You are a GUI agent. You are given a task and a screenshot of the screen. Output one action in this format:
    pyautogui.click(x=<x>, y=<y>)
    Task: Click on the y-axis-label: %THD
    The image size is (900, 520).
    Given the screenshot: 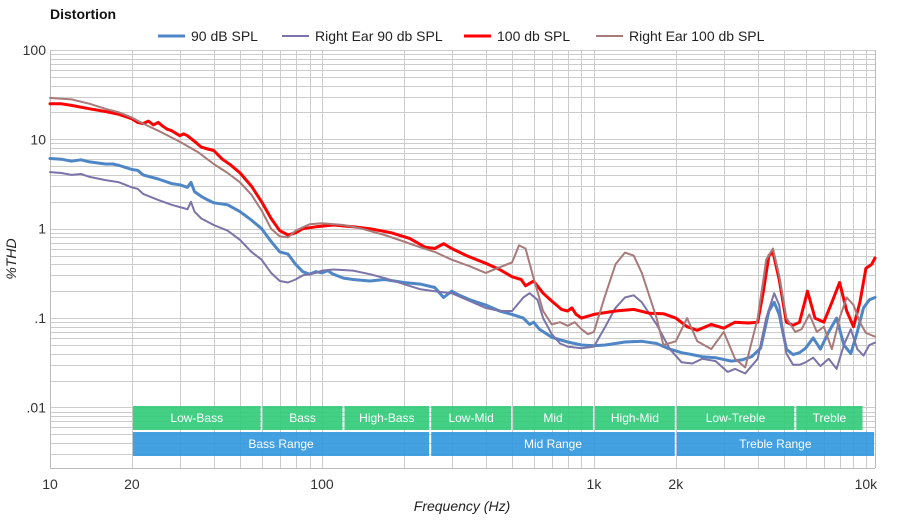 What is the action you would take?
    pyautogui.click(x=11, y=258)
    